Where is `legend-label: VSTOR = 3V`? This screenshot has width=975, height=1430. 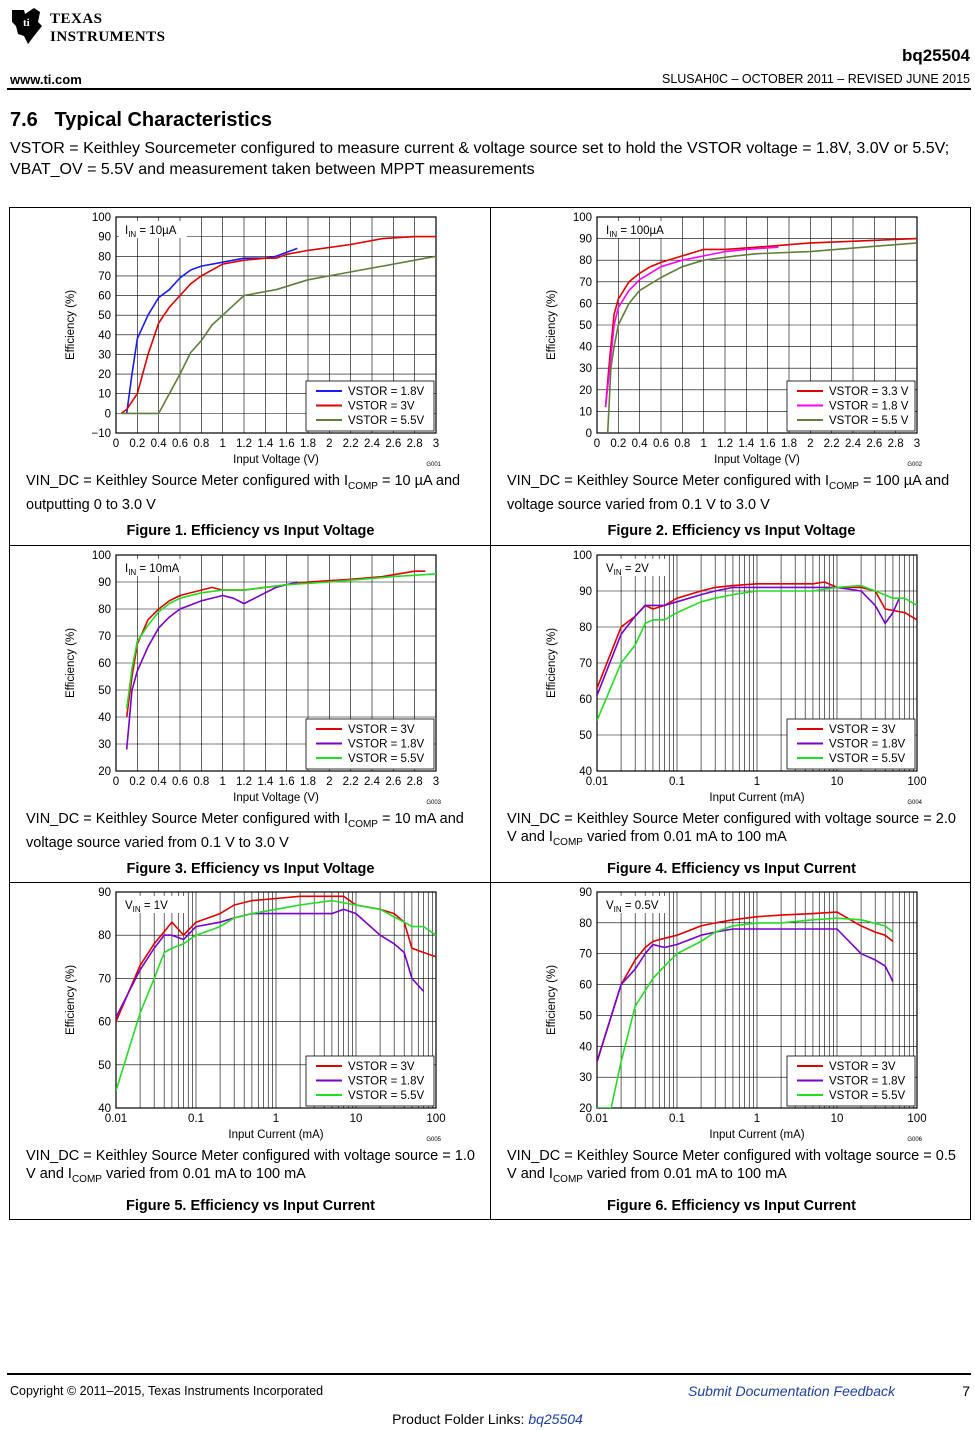
legend-label: VSTOR = 3V is located at coordinates (381, 730).